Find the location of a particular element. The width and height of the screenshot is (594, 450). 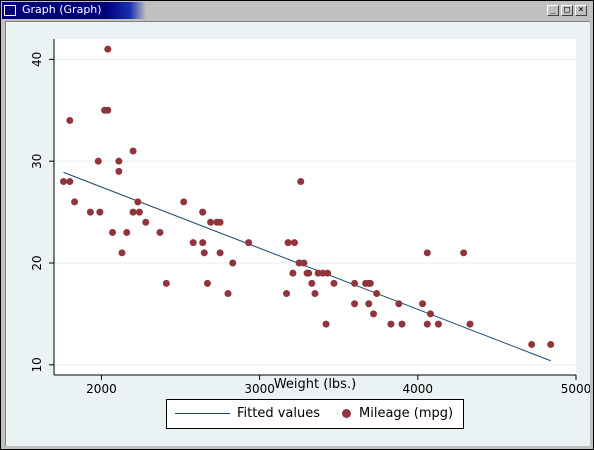

legend-fitted-line-icon is located at coordinates (202, 413).